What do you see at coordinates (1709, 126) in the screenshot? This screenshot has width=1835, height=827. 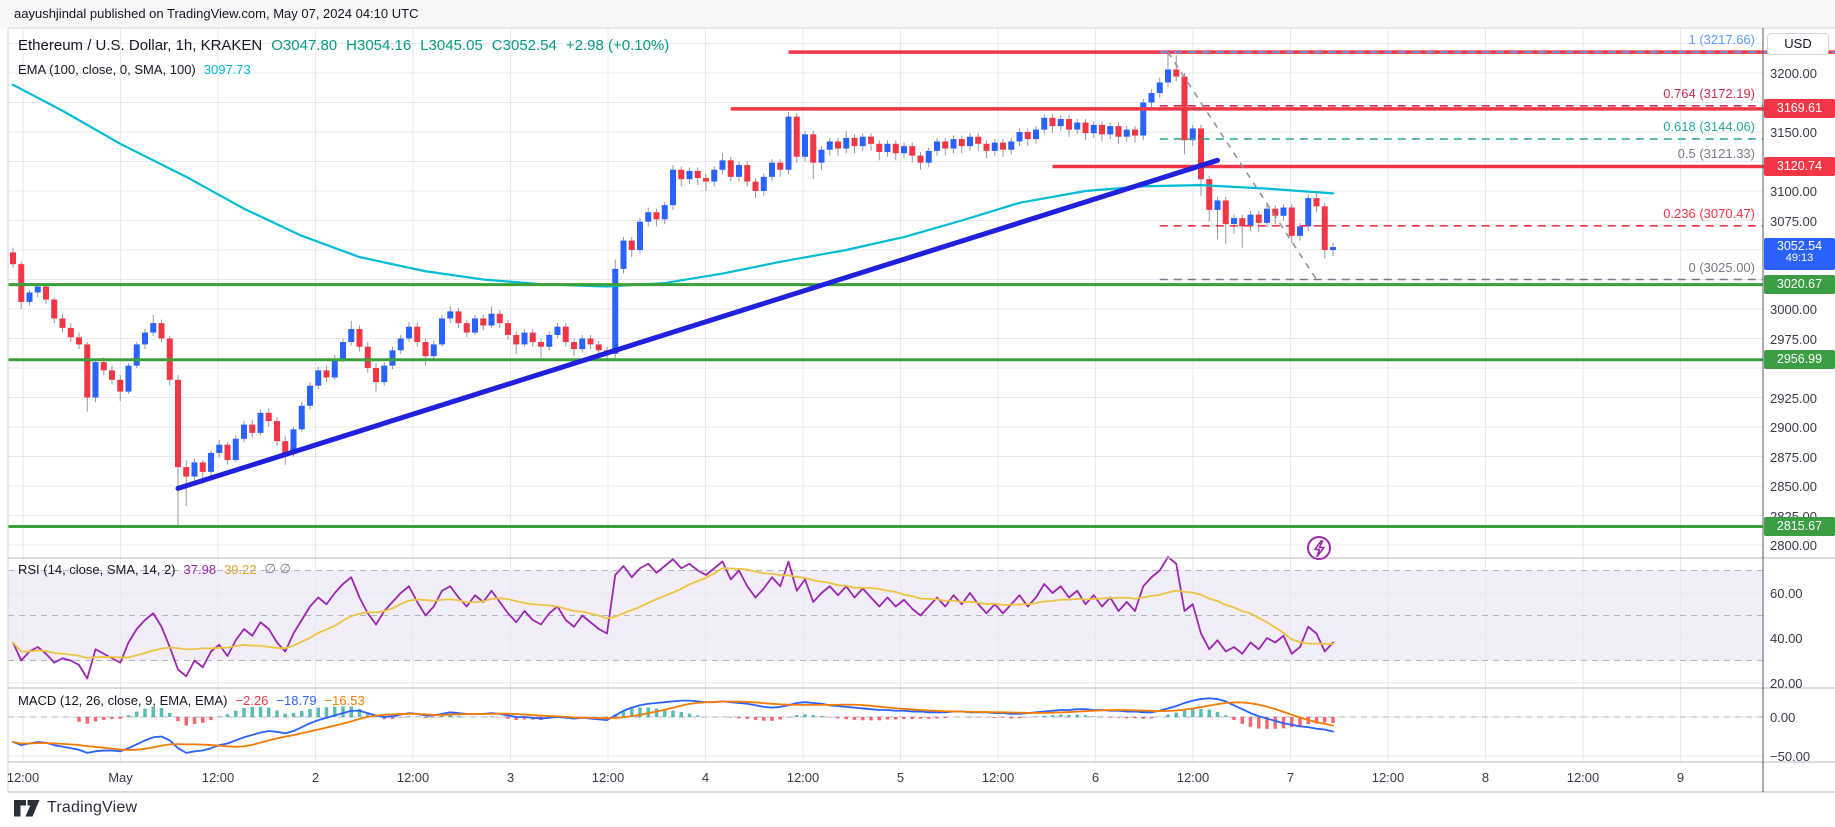 I see `fib-level-label: 0.618 (3144.06)` at bounding box center [1709, 126].